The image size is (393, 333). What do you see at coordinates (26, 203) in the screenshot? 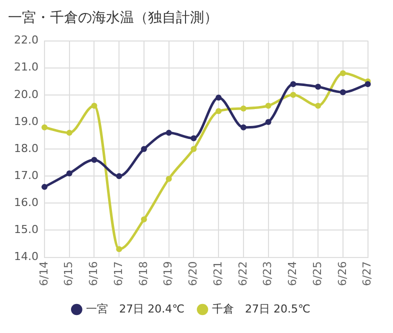
I see `y-tick-label: 16.0` at bounding box center [26, 203].